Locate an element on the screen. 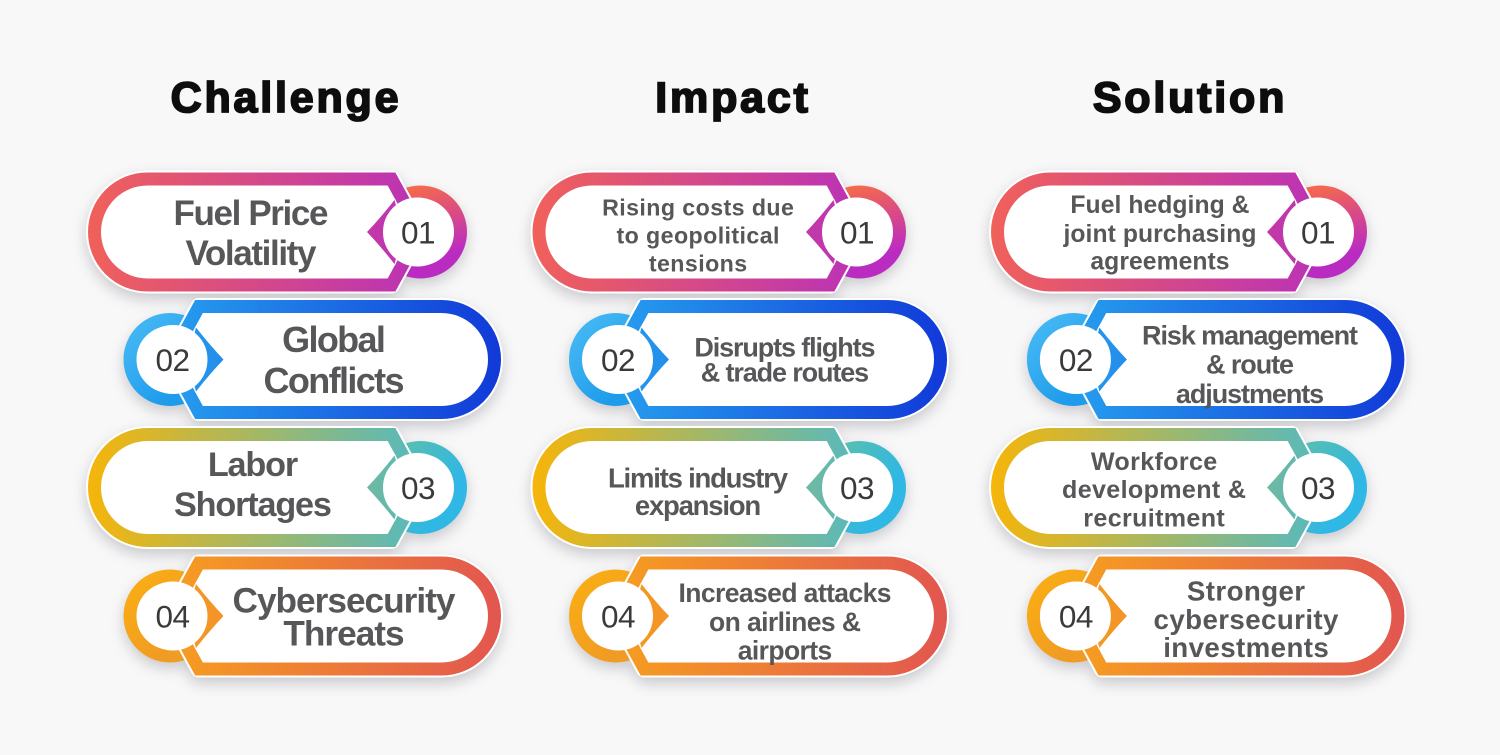 The image size is (1500, 755). svg-text: on airlines & is located at coordinates (785, 622).